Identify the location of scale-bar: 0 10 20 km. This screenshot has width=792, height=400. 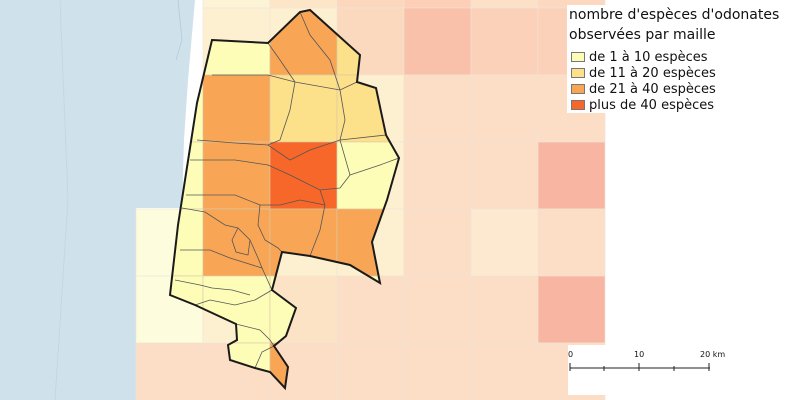
(679, 370).